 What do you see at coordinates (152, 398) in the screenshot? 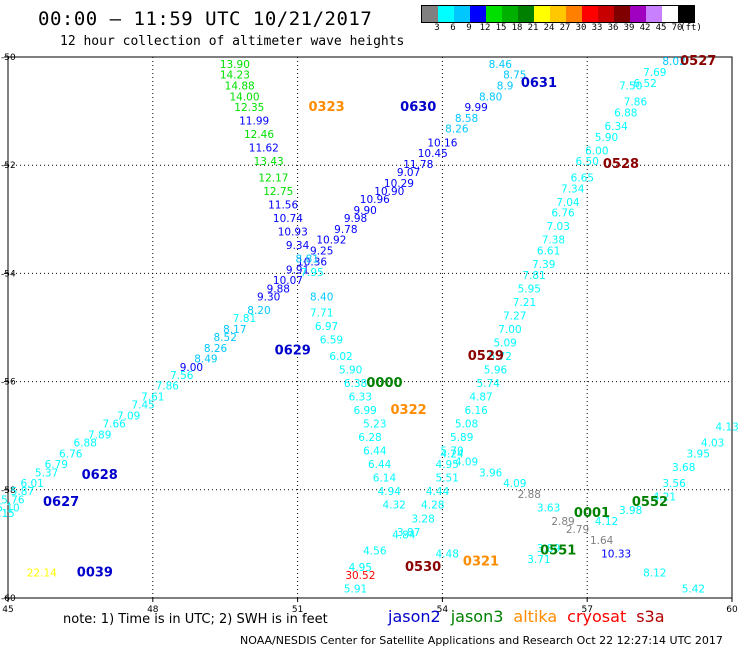
I see `wave-height-obs: 7.61` at bounding box center [152, 398].